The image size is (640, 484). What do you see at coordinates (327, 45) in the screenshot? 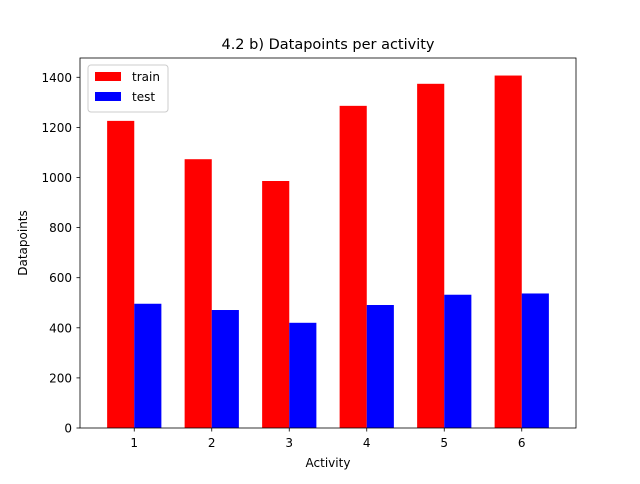
I see `chart-title: 4.2 b) Datapoints per activity` at bounding box center [327, 45].